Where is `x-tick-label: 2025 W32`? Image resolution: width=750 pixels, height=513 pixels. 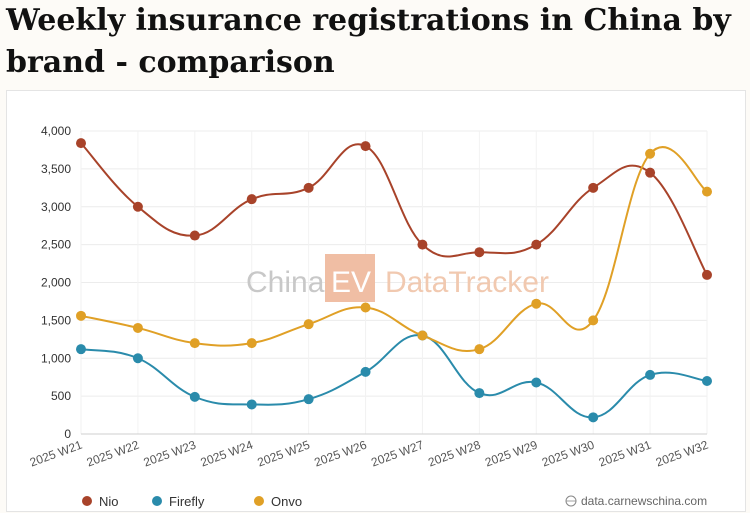
x-tick-label: 2025 W32 is located at coordinates (682, 454).